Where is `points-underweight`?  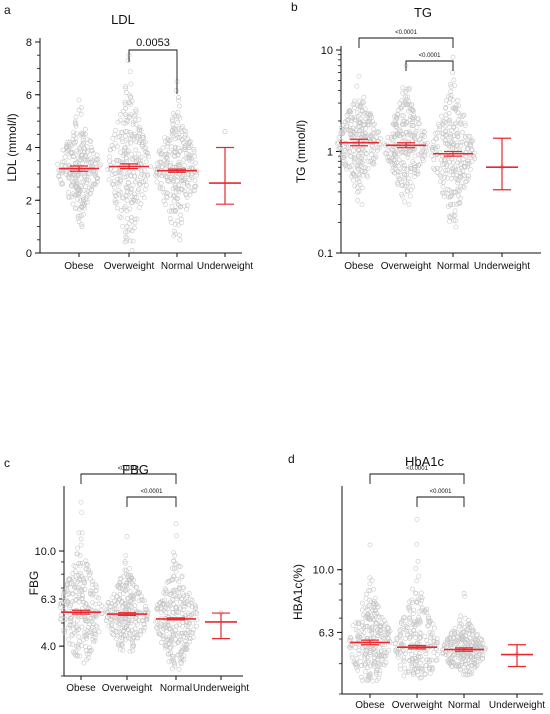
points-underweight is located at coordinates (225, 132).